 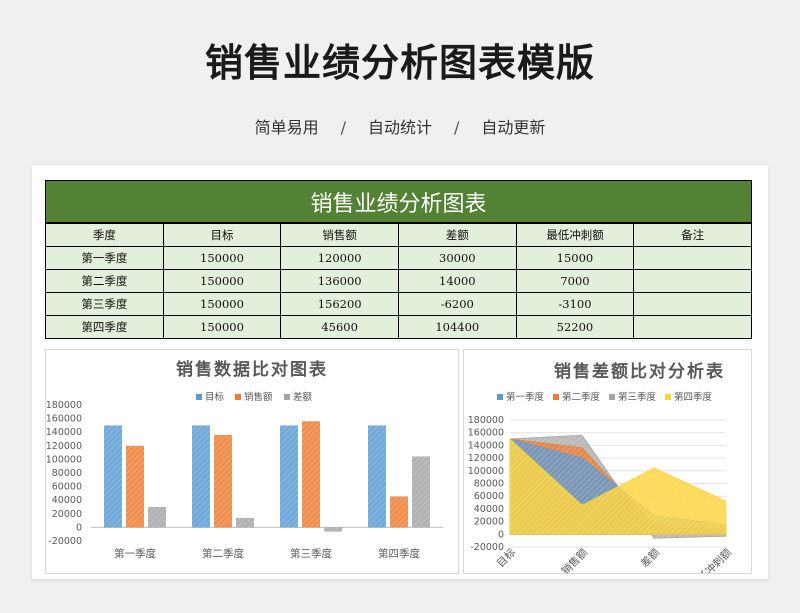 I want to click on table-cell: 104400, so click(x=457, y=327).